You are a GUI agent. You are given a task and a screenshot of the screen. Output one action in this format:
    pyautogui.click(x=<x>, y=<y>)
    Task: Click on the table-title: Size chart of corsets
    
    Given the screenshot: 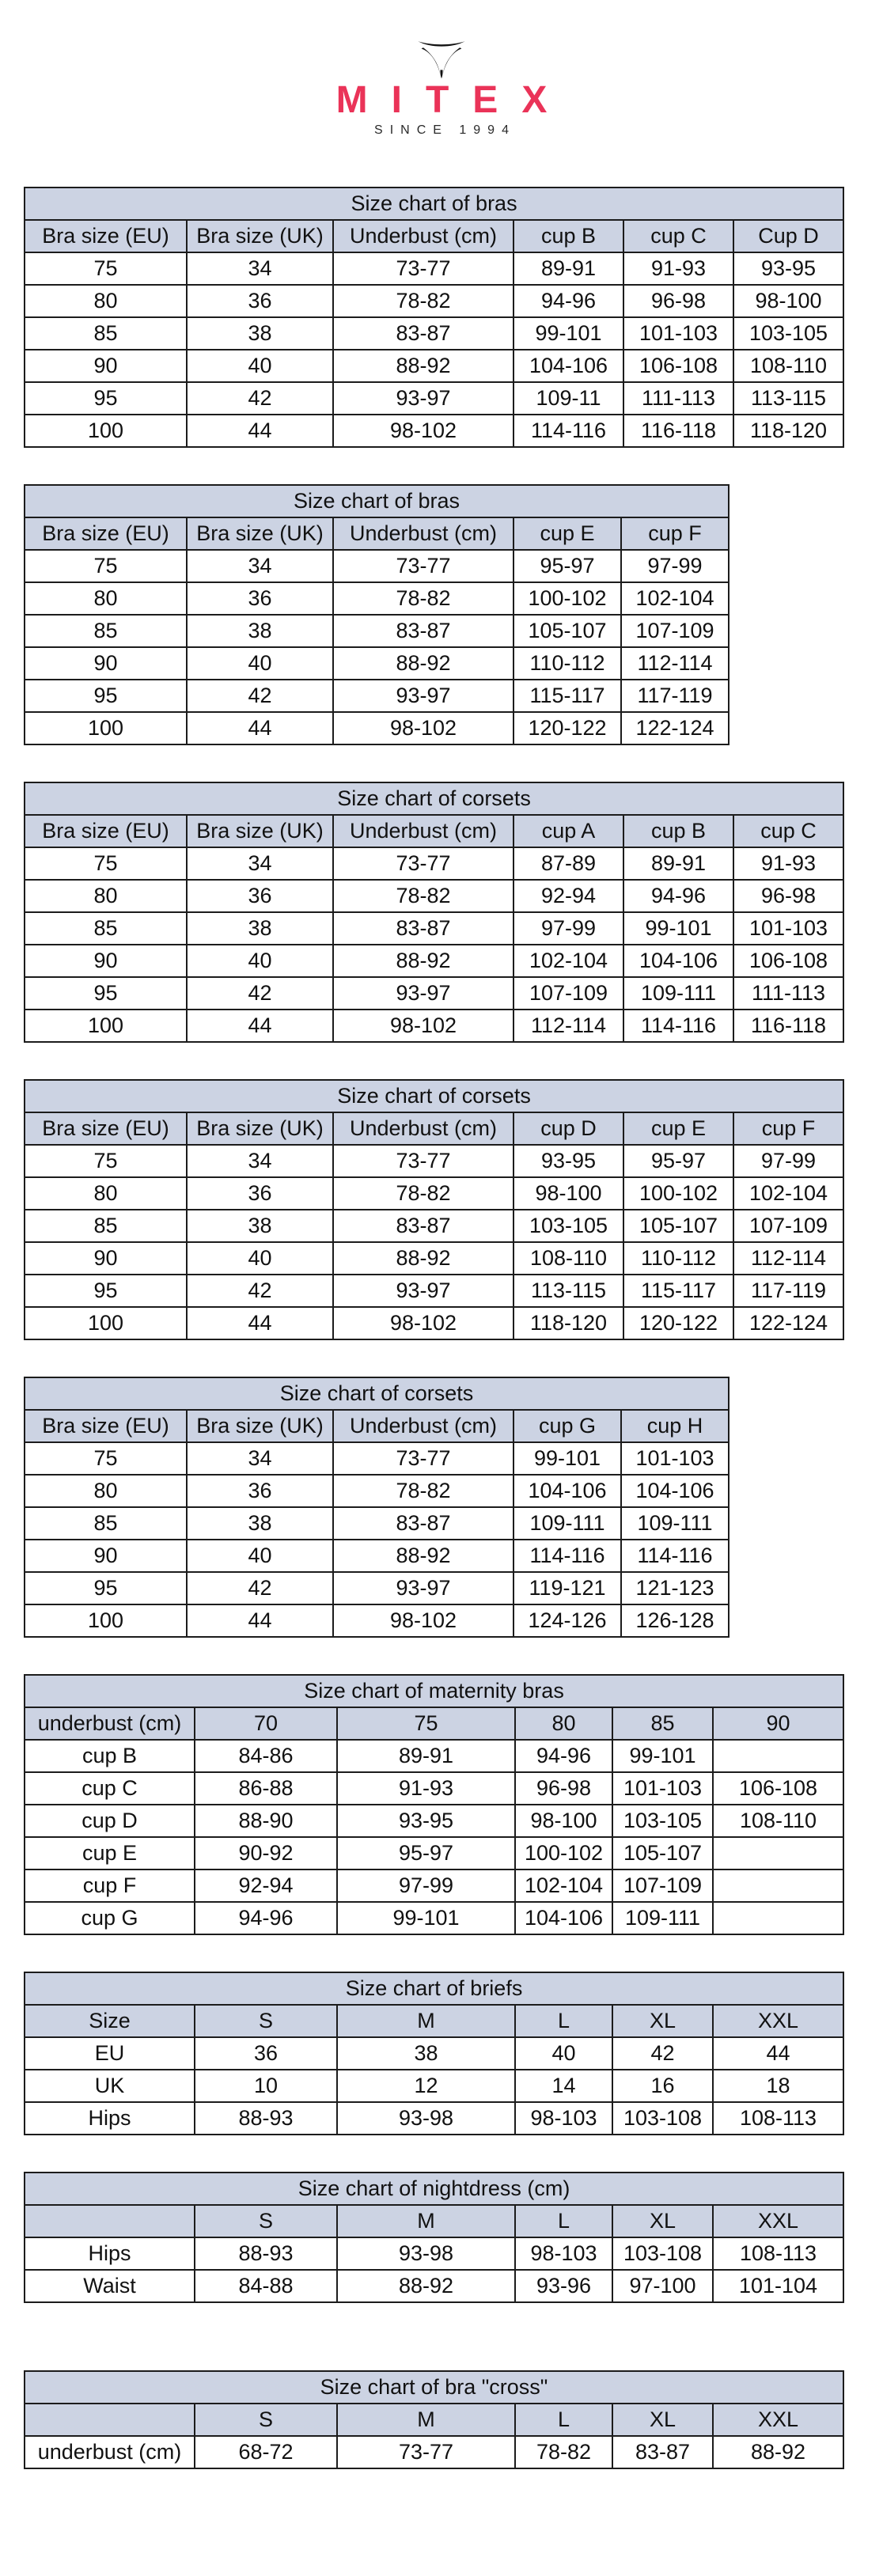 What is the action you would take?
    pyautogui.click(x=434, y=1096)
    